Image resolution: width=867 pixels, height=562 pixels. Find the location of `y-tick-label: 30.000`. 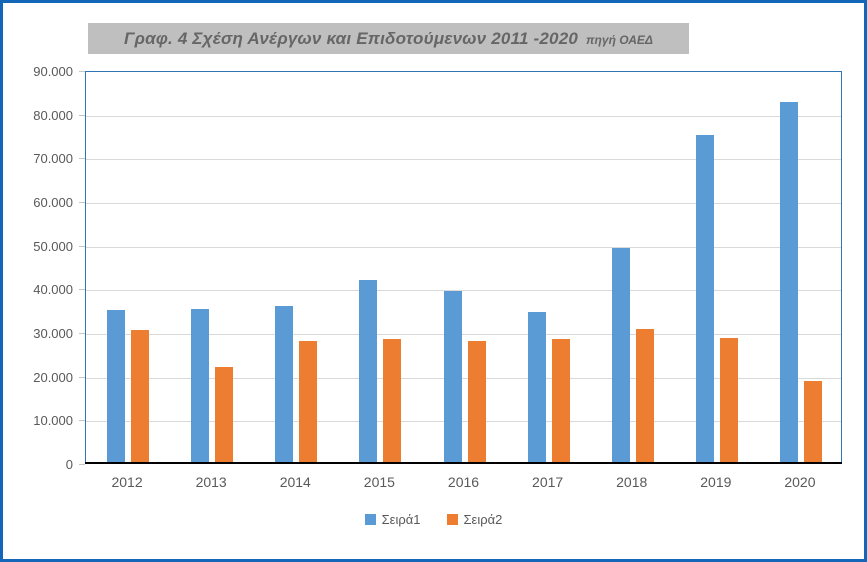

y-tick-label: 30.000 is located at coordinates (53, 333).